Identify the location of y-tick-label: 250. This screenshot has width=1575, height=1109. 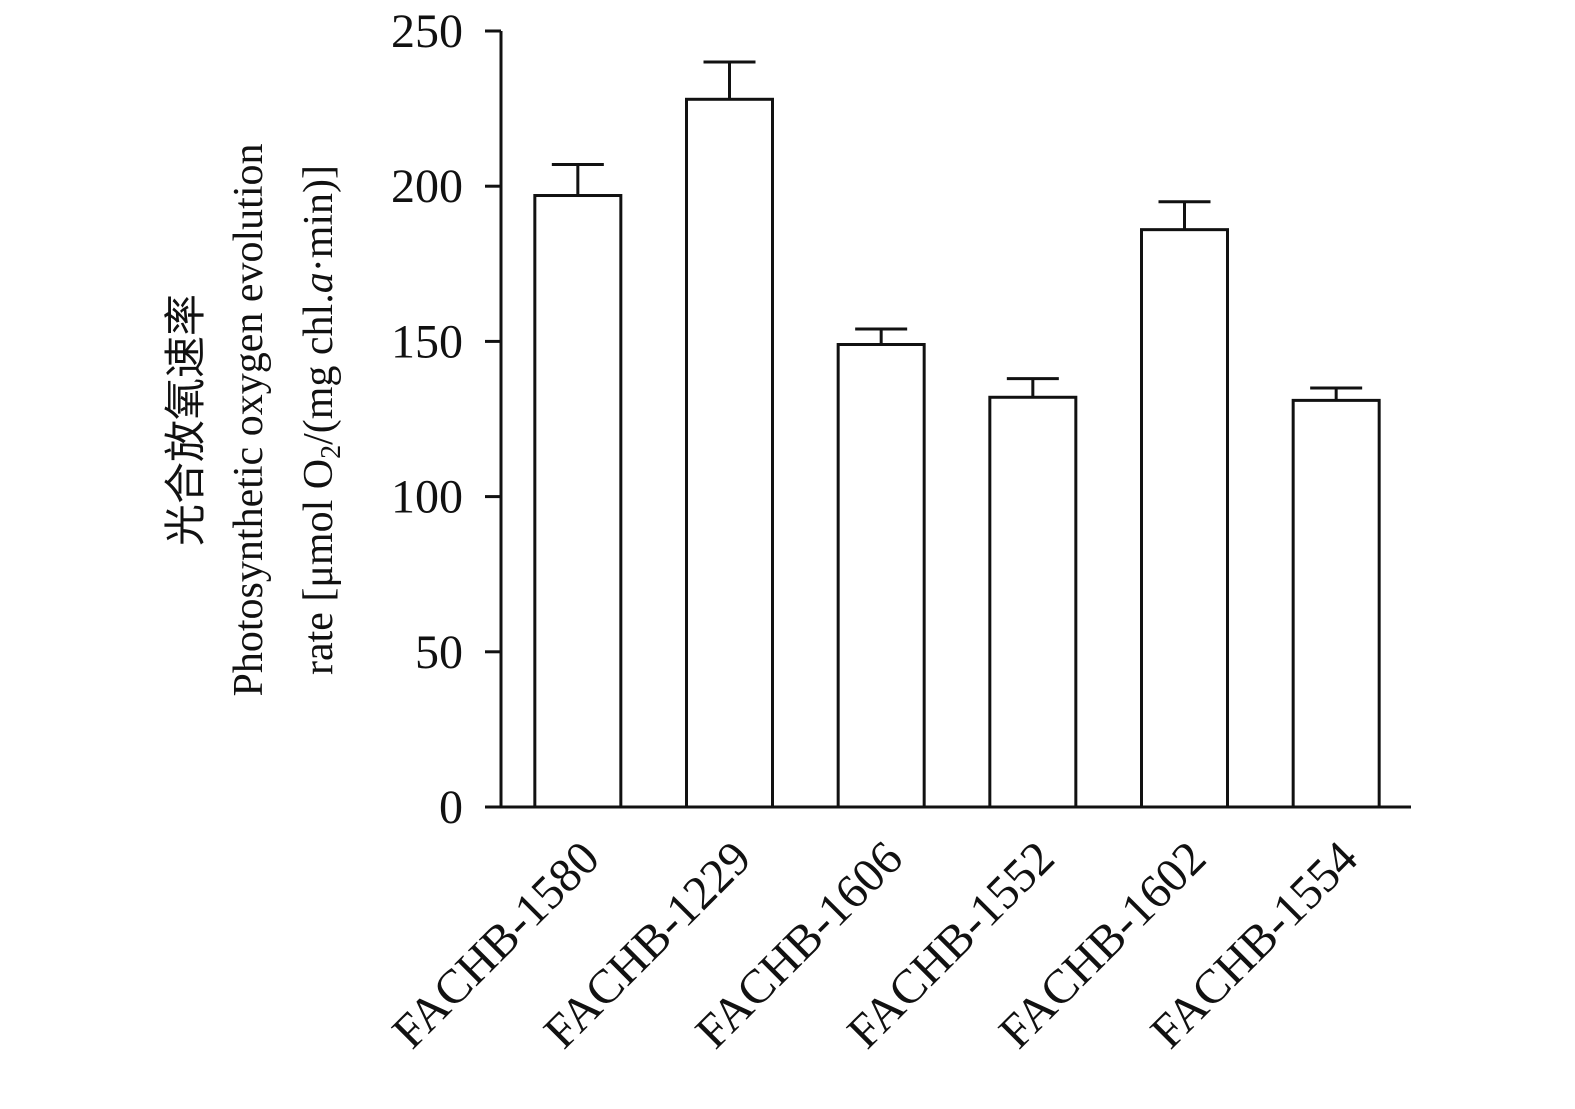
(427, 31).